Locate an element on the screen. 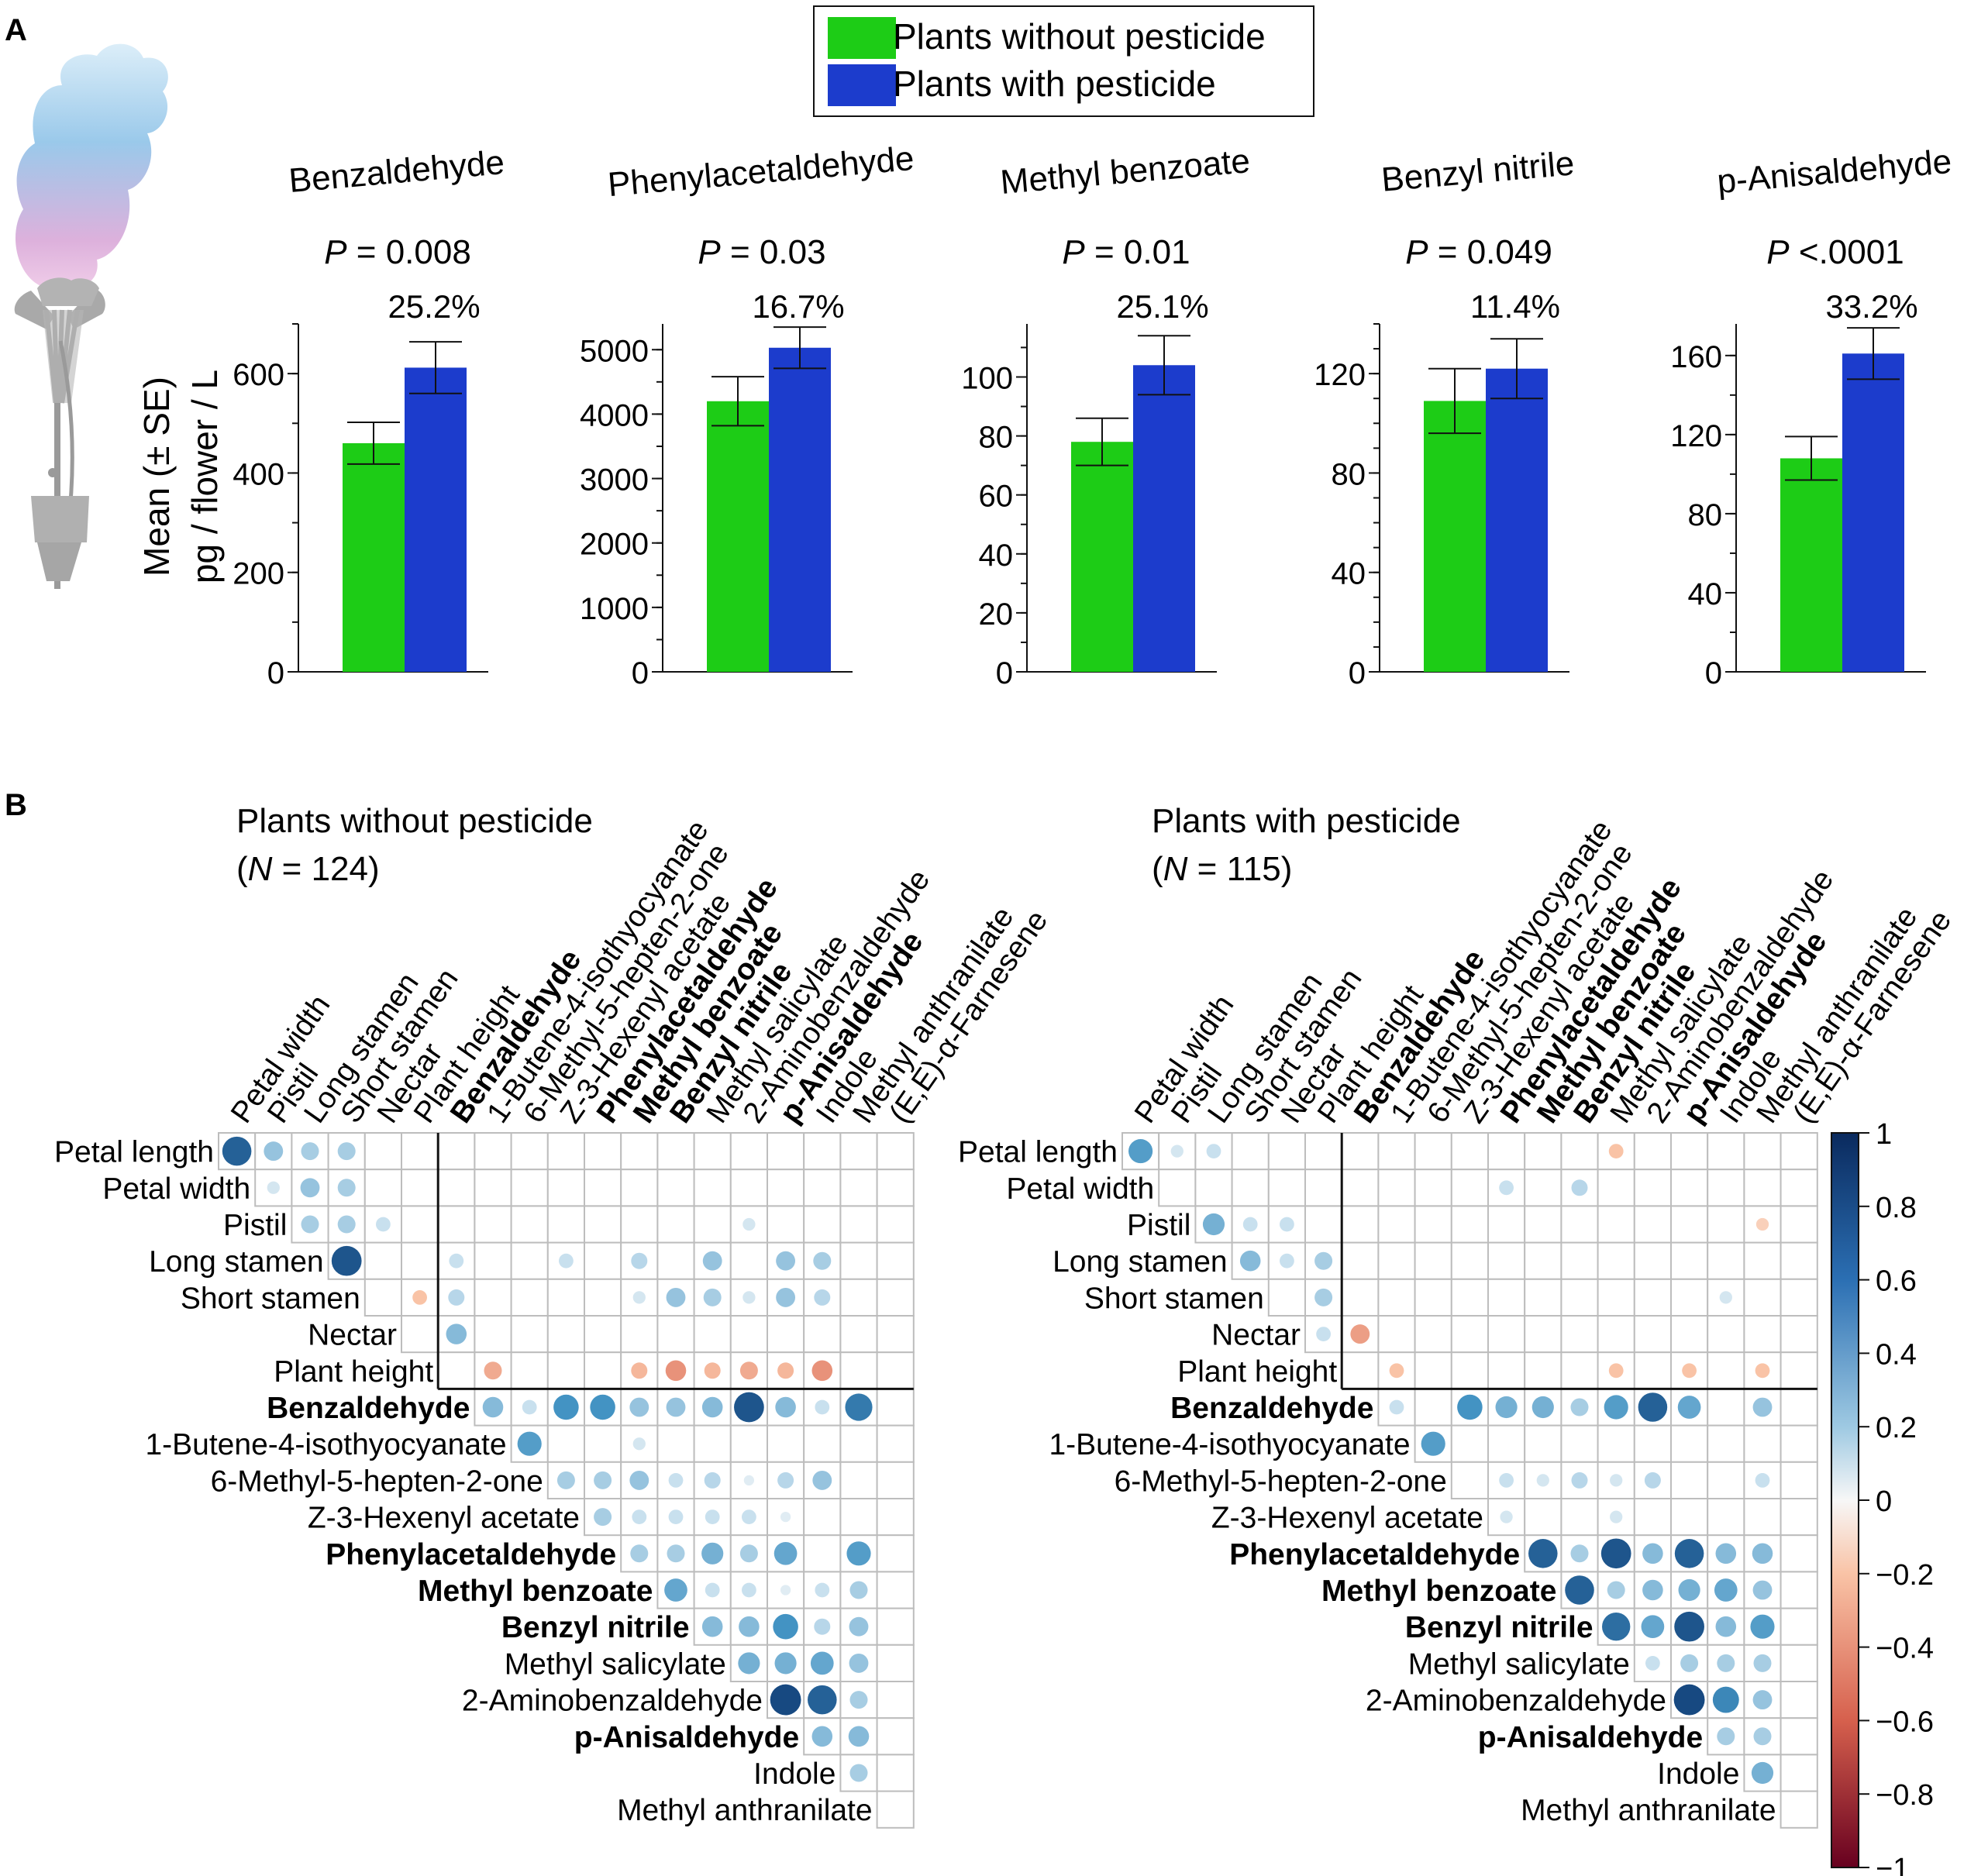 The width and height of the screenshot is (1988, 1876). row-label: Petal length is located at coordinates (1038, 1152).